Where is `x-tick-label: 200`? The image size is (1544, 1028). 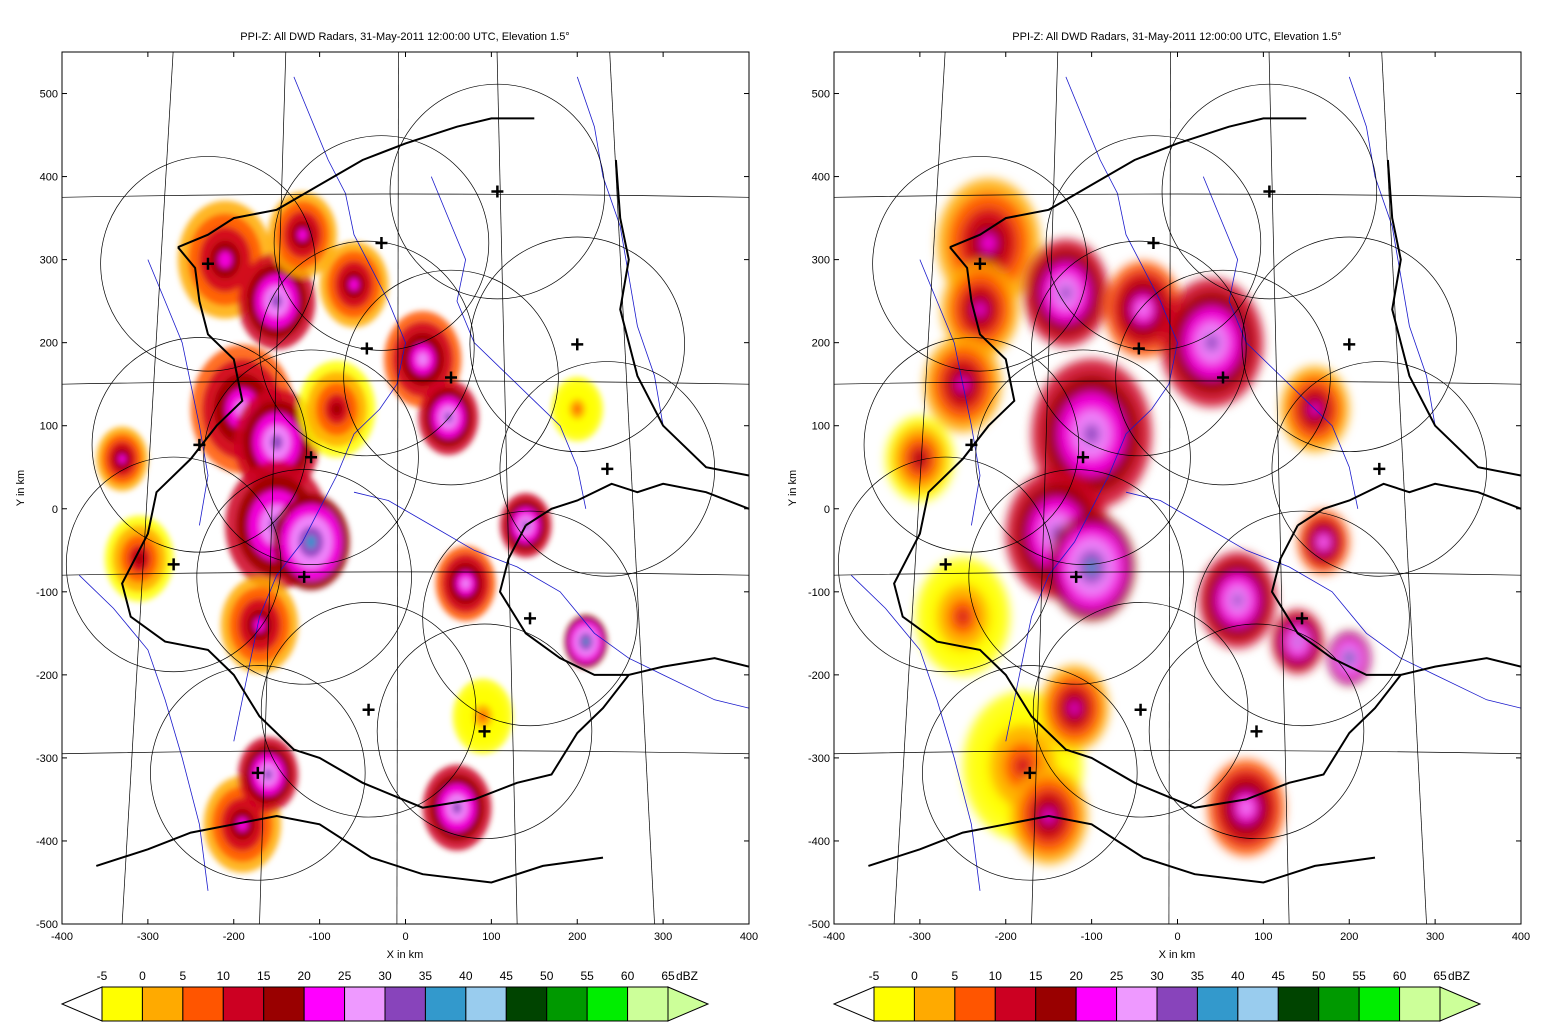 x-tick-label: 200 is located at coordinates (1349, 937).